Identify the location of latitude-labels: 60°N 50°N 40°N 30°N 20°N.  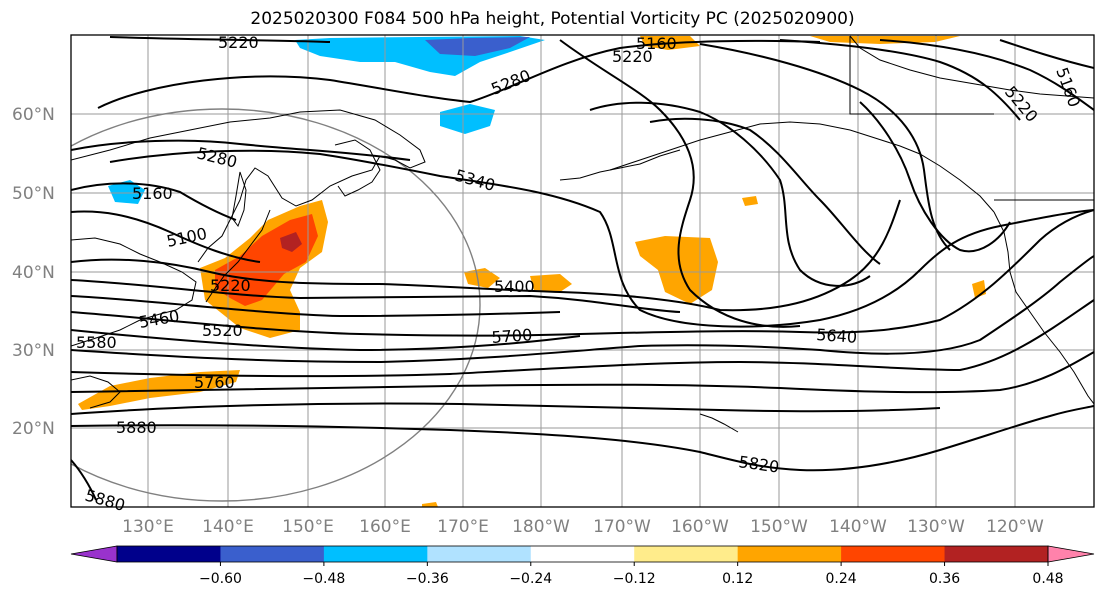
(33, 272).